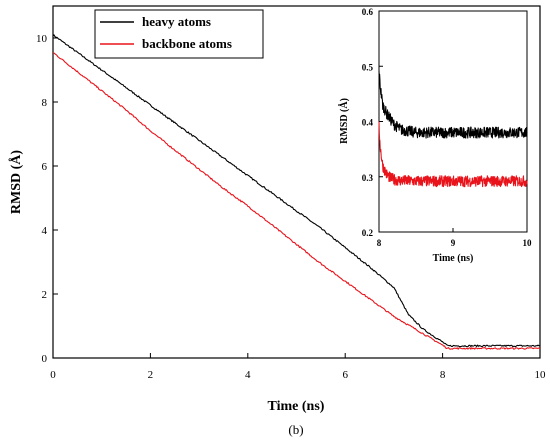 The width and height of the screenshot is (550, 442). Describe the element at coordinates (368, 178) in the screenshot. I see `inset-y-tick-label: 0.3` at that location.